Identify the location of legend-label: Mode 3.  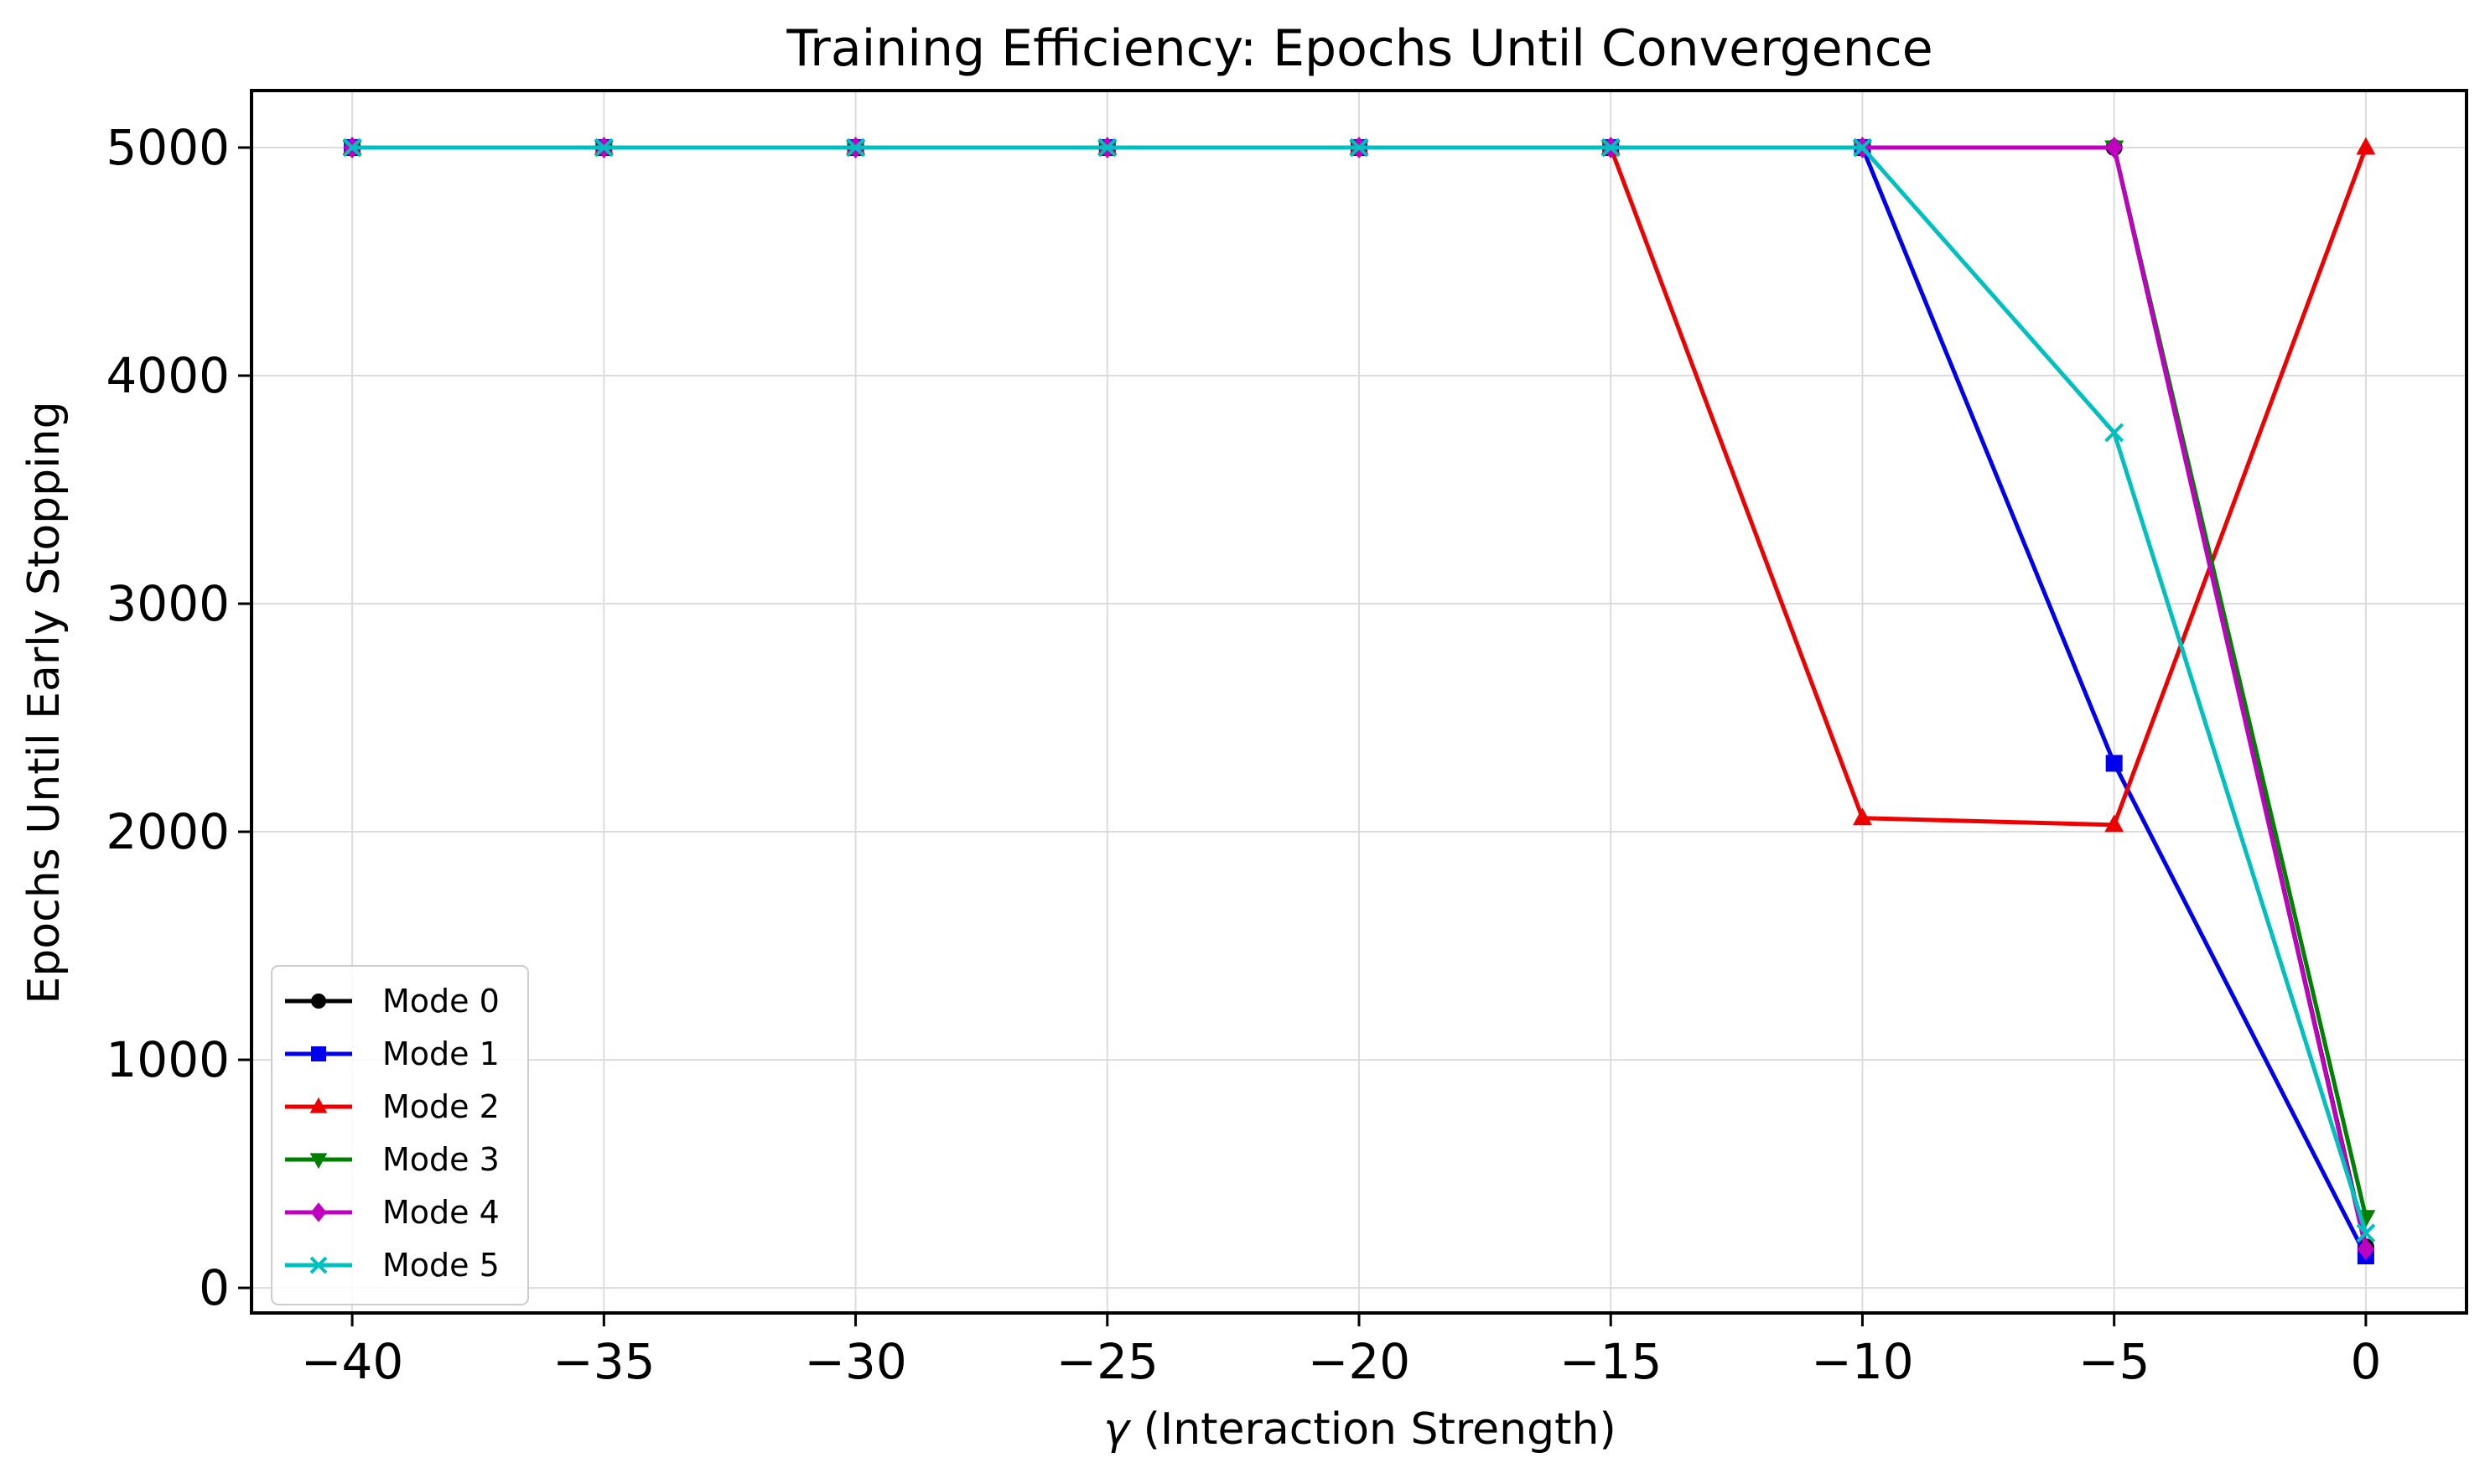
(441, 1159).